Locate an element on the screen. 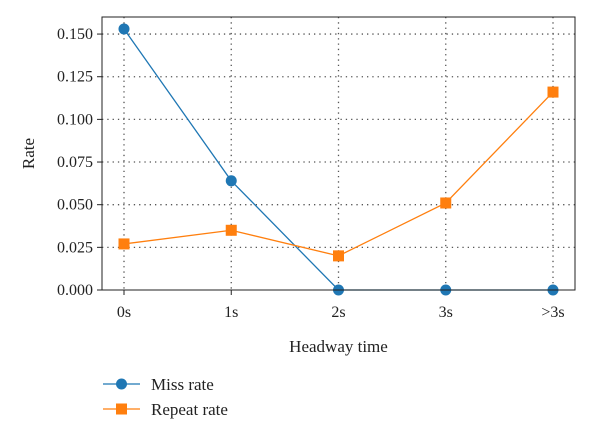 This screenshot has height=440, width=600. y-tick-label: 0.000 is located at coordinates (75, 290).